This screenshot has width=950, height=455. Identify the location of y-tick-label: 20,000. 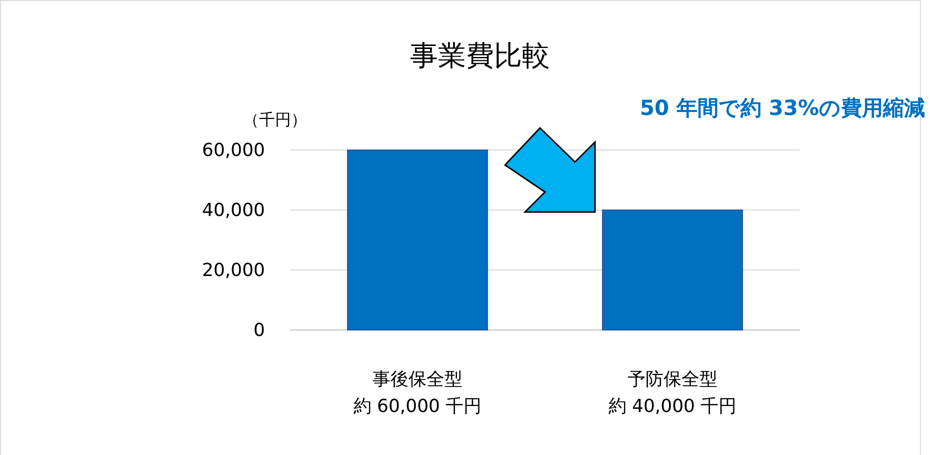
(233, 270).